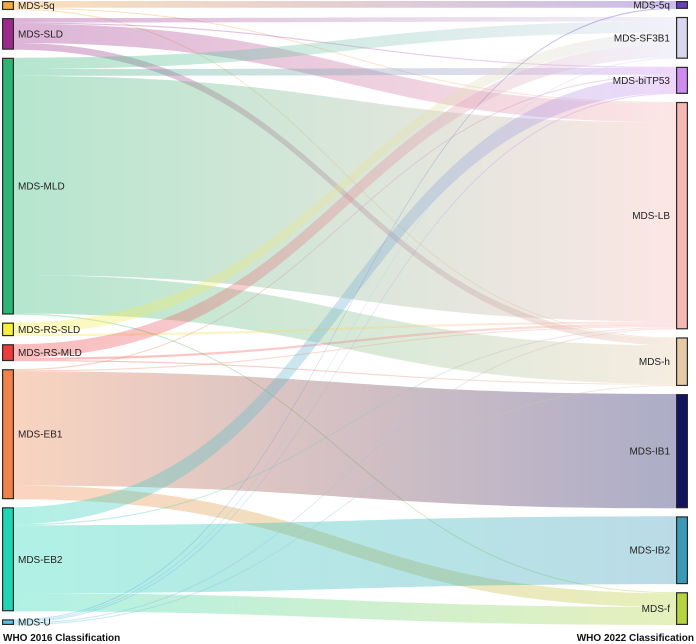 This screenshot has height=644, width=696. What do you see at coordinates (8, 329) in the screenshot?
I see `source-node-MDS-RS-SLD` at bounding box center [8, 329].